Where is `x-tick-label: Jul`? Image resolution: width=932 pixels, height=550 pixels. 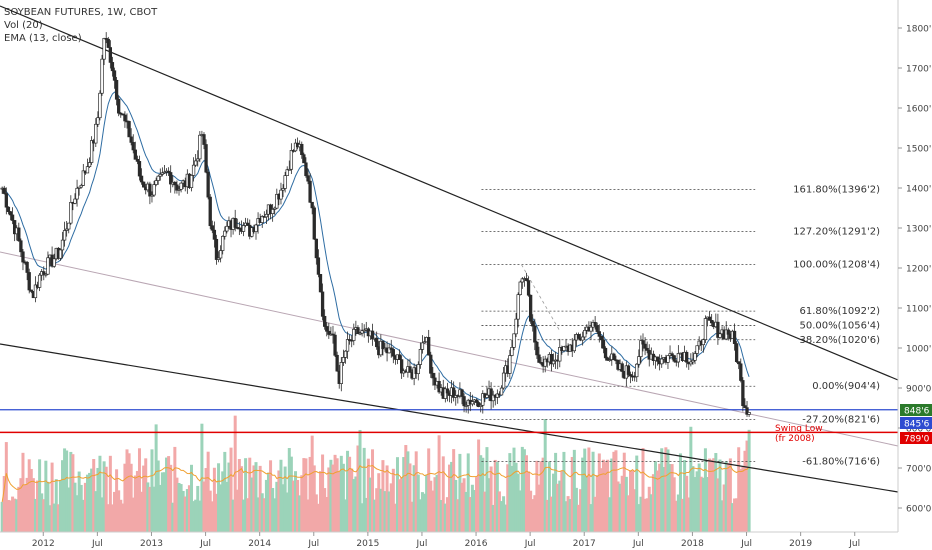
x-tick-label: Jul is located at coordinates (530, 544).